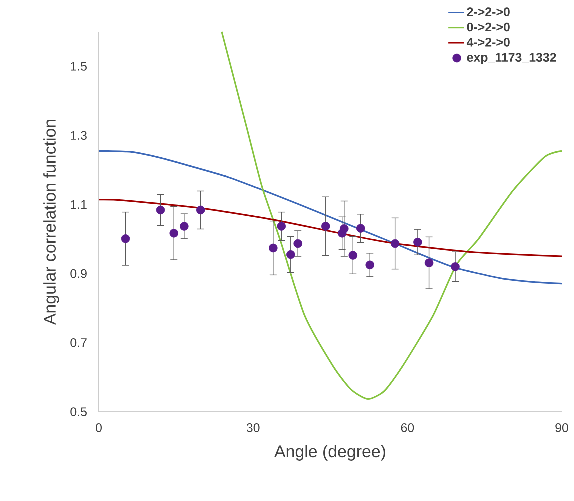 The width and height of the screenshot is (574, 501). What do you see at coordinates (407, 428) in the screenshot?
I see `x-tick-label: 60` at bounding box center [407, 428].